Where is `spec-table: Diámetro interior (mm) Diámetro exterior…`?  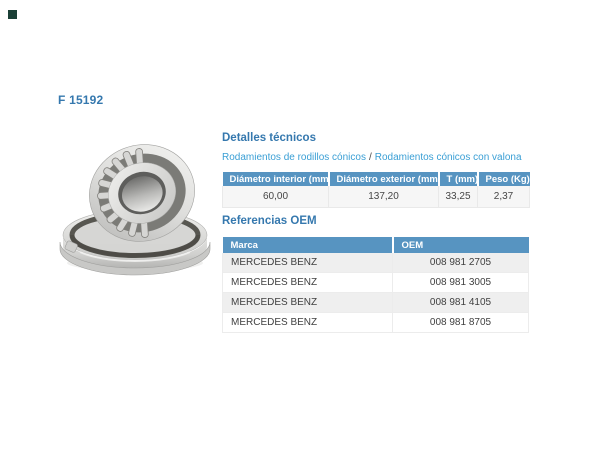 spec-table: Diámetro interior (mm) Diámetro exterior… is located at coordinates (376, 190).